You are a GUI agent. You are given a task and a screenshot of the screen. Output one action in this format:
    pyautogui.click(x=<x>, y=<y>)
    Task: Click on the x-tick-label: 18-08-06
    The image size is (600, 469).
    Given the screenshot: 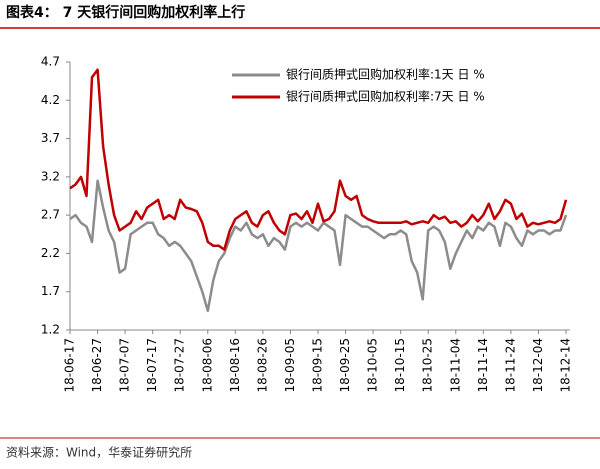 What is the action you would take?
    pyautogui.click(x=207, y=365)
    